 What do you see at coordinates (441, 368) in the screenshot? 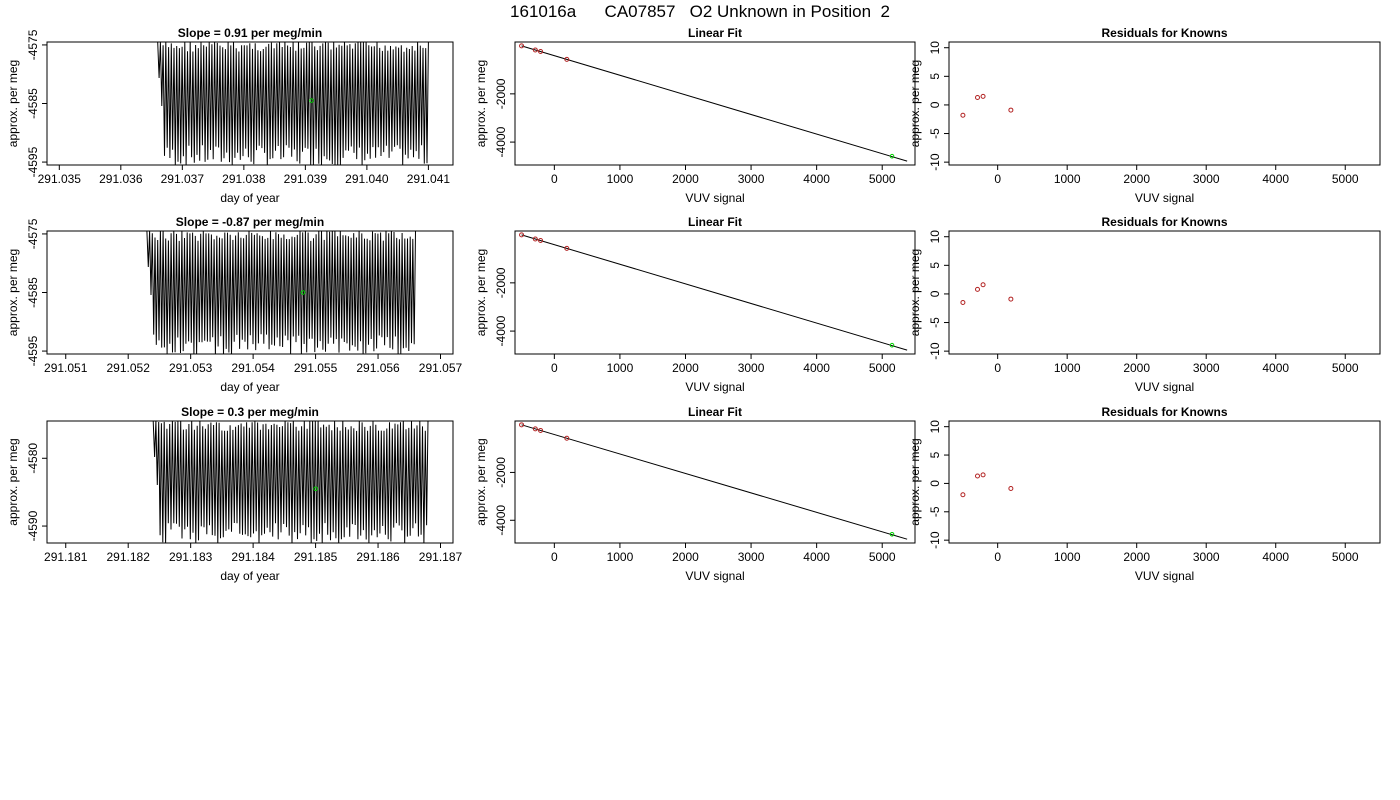
I see `x-tick-label: 291.057` at bounding box center [441, 368].